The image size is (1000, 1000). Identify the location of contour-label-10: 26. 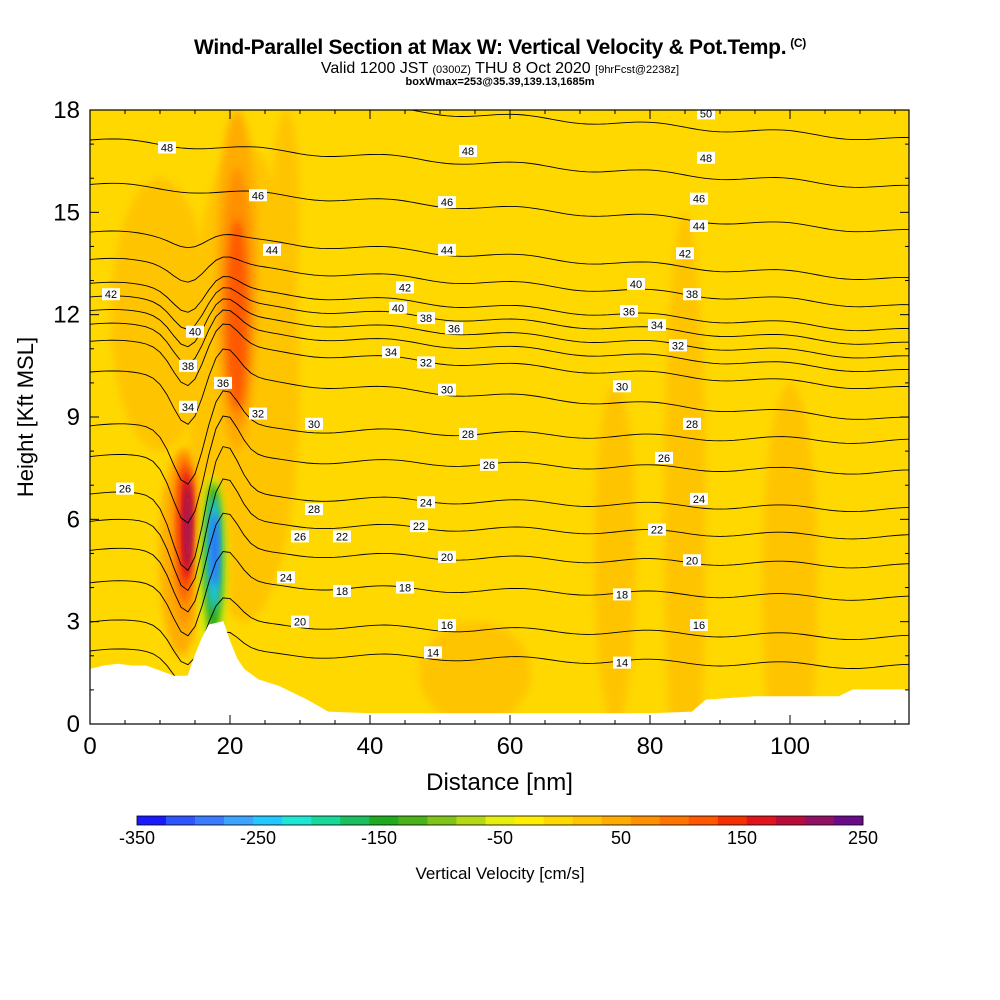
(125, 489).